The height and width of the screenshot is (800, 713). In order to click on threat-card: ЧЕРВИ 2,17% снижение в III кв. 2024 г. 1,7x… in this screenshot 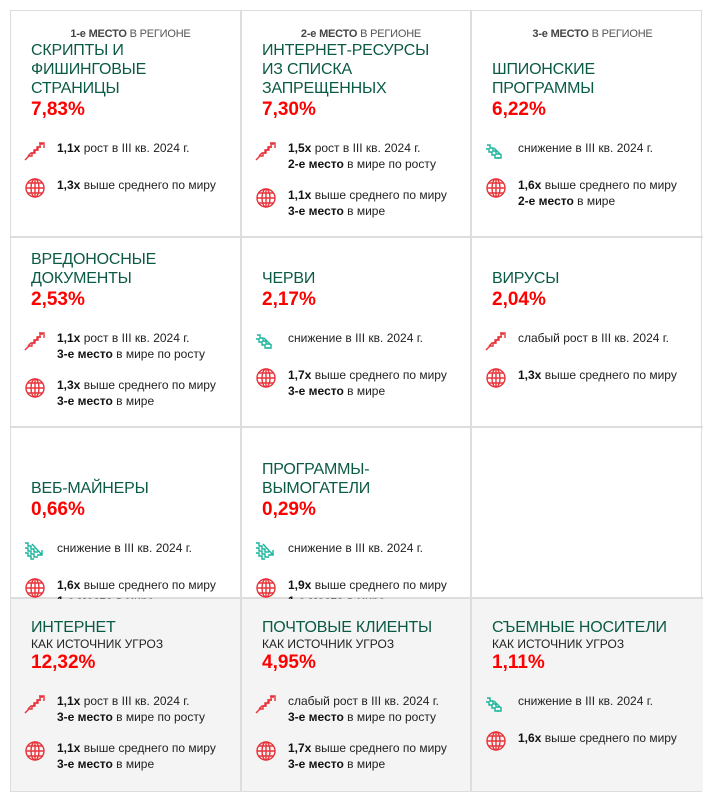, I will do `click(357, 333)`.